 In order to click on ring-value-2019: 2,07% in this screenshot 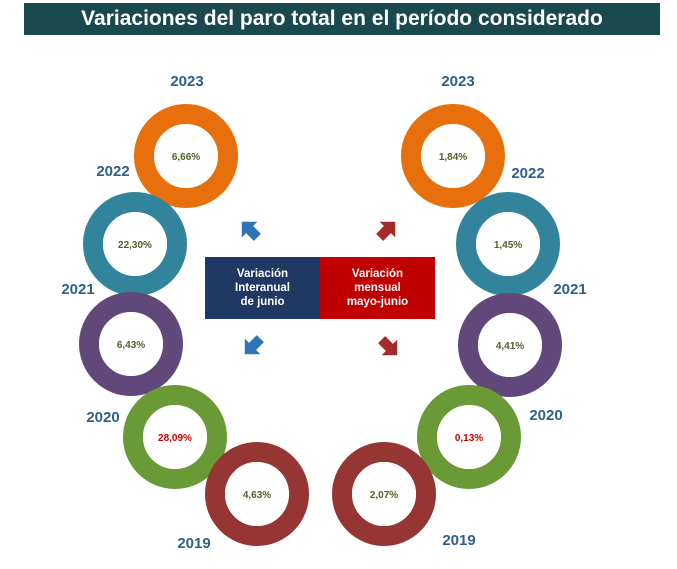, I will do `click(384, 495)`.